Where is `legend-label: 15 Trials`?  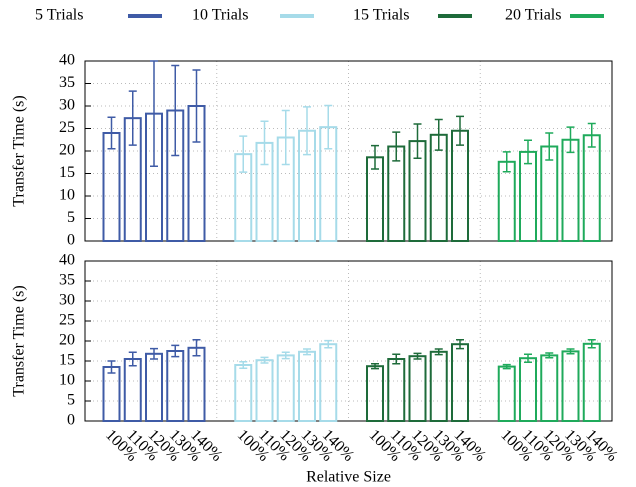
legend-label: 15 Trials is located at coordinates (381, 15).